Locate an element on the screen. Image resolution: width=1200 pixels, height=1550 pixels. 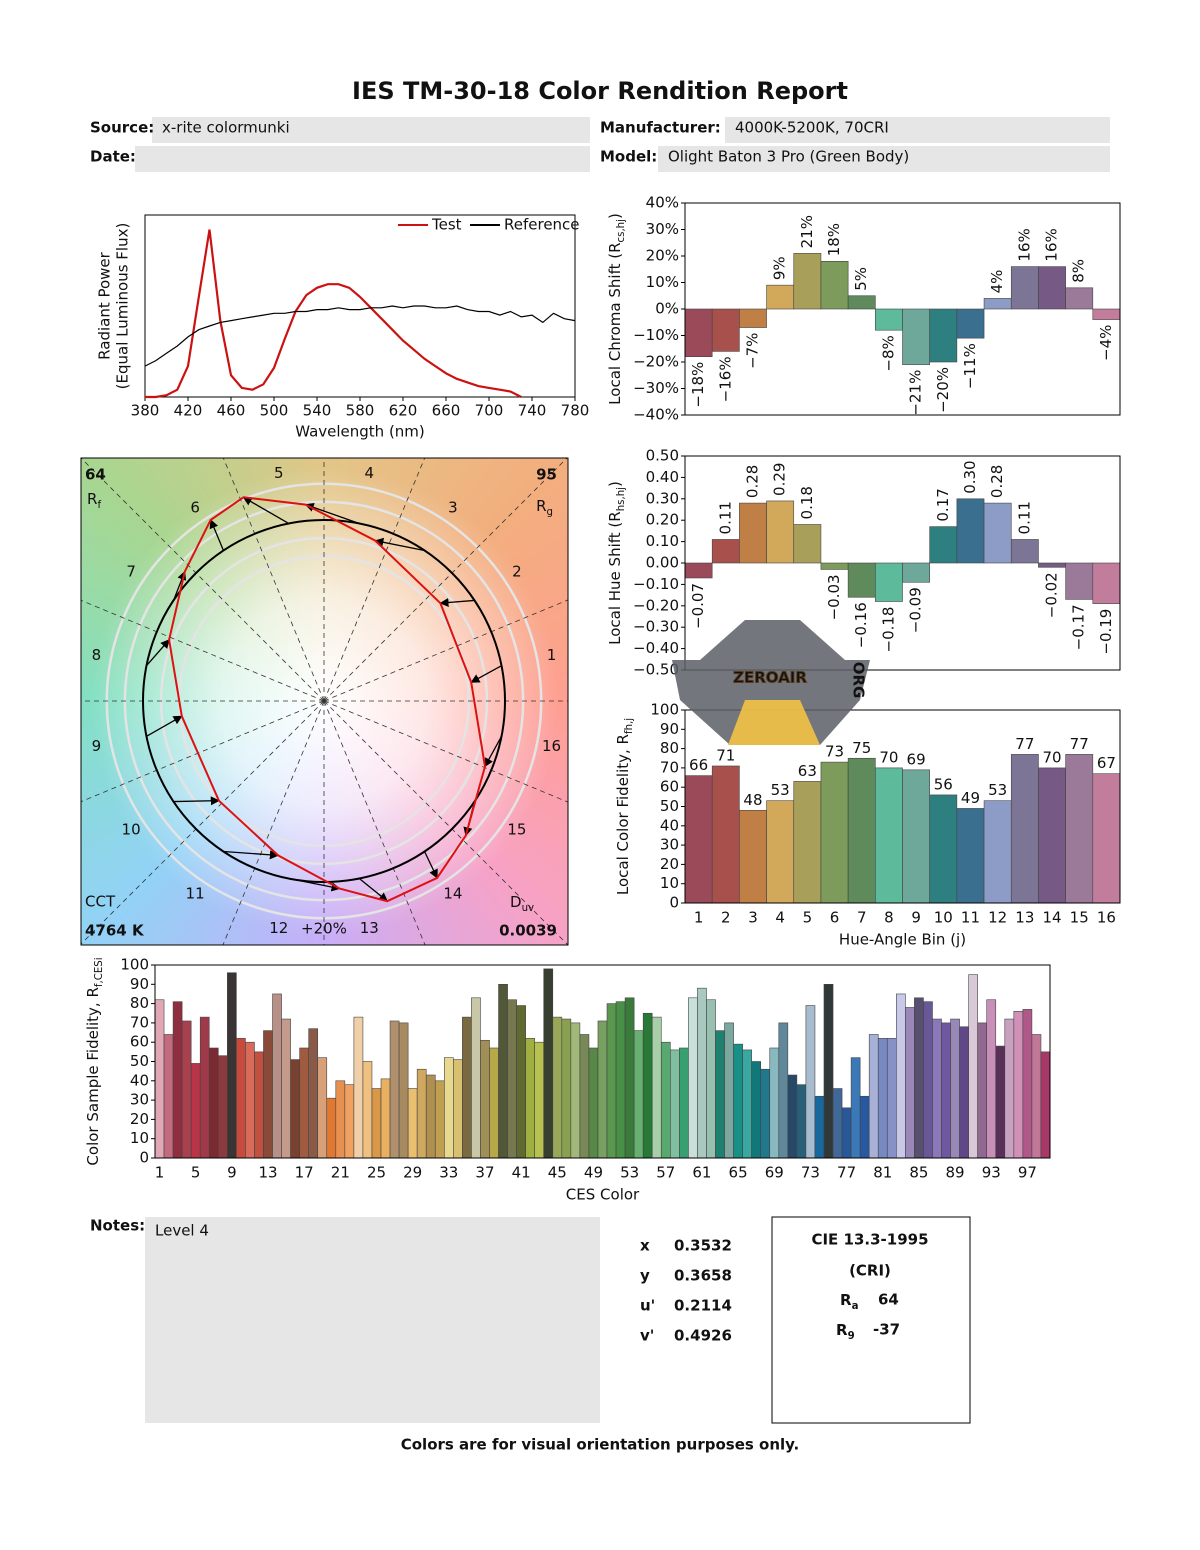
rf-value: 64 is located at coordinates (95, 475).